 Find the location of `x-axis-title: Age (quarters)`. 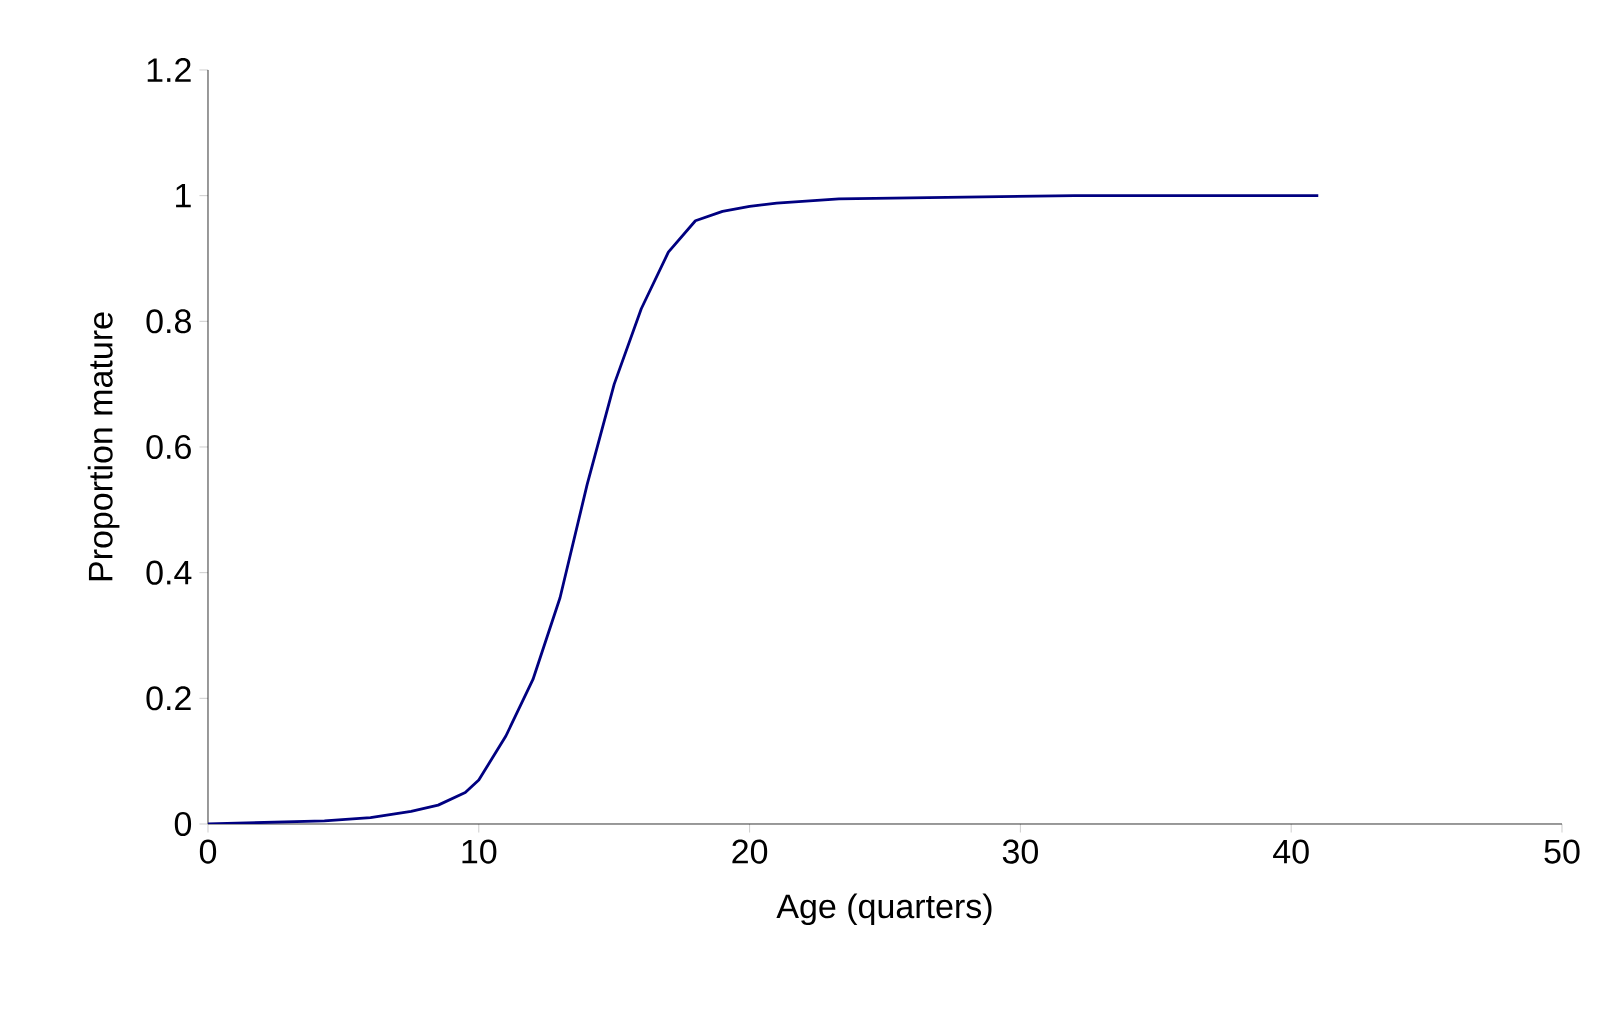

x-axis-title: Age (quarters) is located at coordinates (884, 909).